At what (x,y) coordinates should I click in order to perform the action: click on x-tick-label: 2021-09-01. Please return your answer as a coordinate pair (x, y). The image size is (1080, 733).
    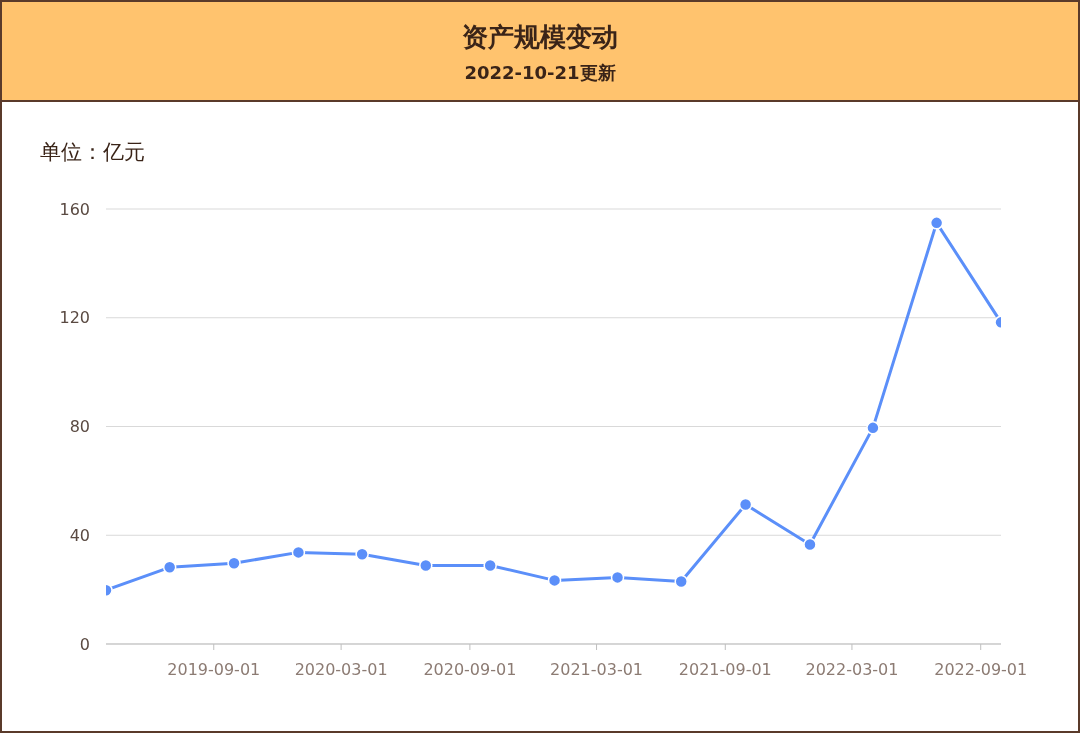
    Looking at the image, I should click on (725, 670).